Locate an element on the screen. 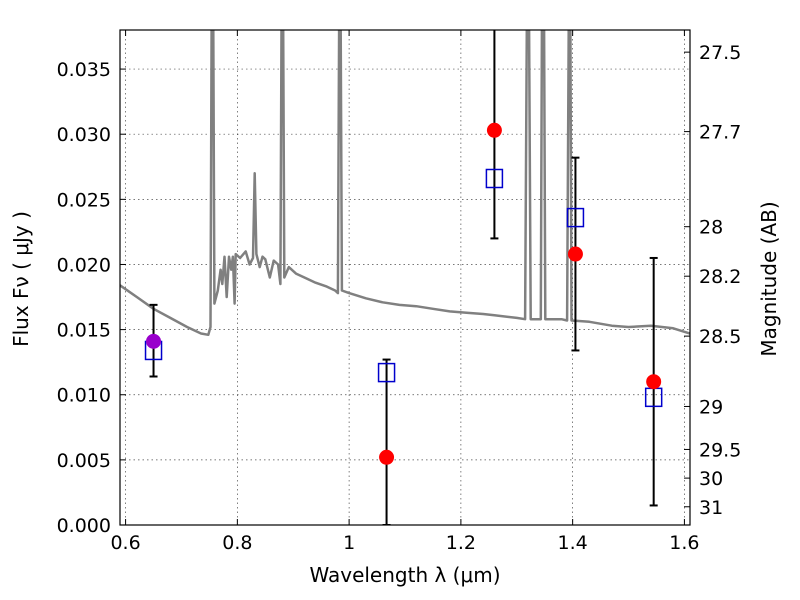 Image resolution: width=800 pixels, height=600 pixels. x-tick-label: 0.6 is located at coordinates (125, 543).